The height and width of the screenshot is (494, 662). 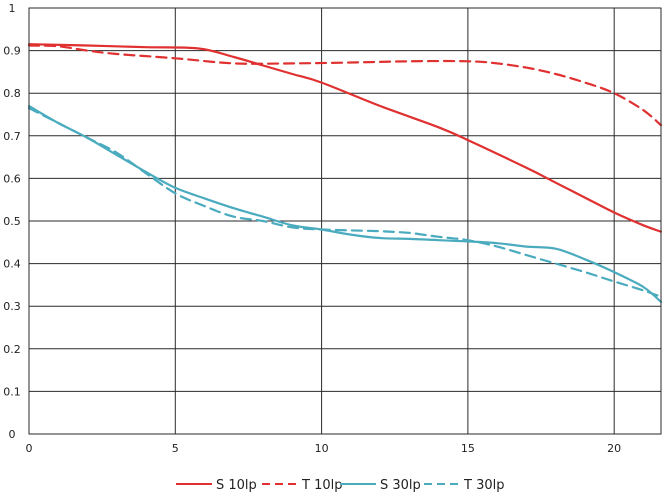 What do you see at coordinates (12, 306) in the screenshot?
I see `y-tick-label: 0.3` at bounding box center [12, 306].